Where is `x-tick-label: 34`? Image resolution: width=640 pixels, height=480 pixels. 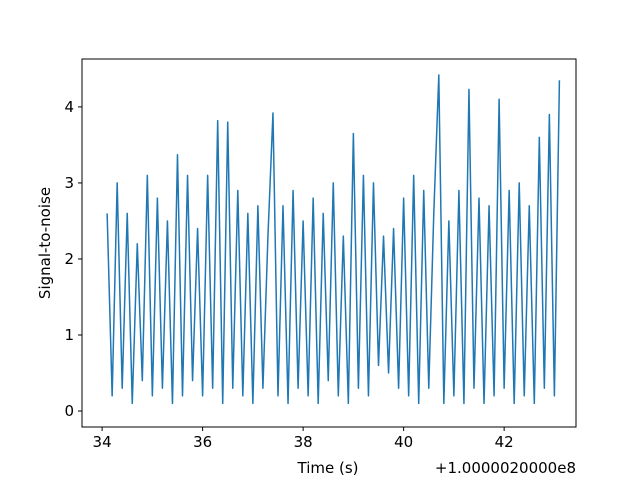 x-tick-label: 34 is located at coordinates (102, 442).